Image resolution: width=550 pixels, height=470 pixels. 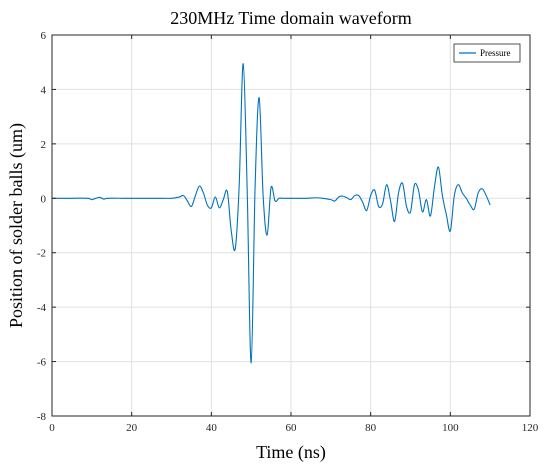 What do you see at coordinates (44, 36) in the screenshot?
I see `y-tick-label: 6` at bounding box center [44, 36].